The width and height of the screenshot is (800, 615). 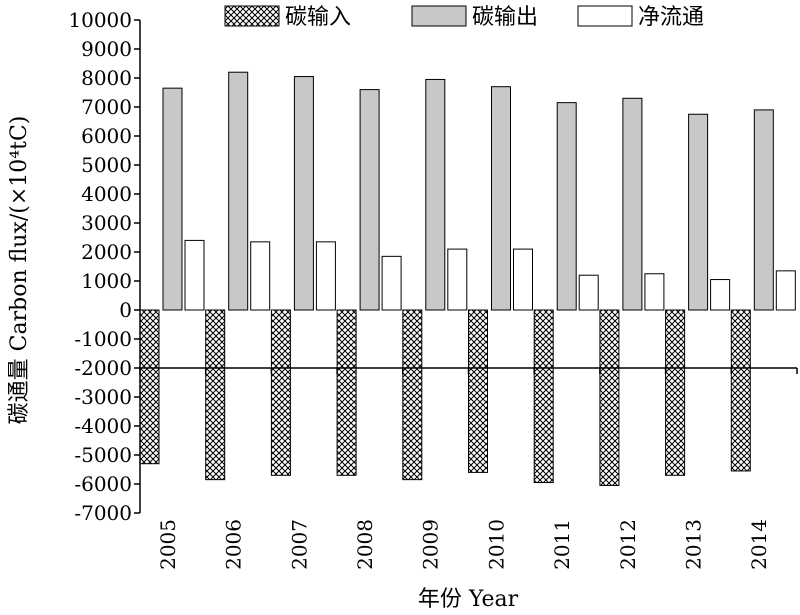 What do you see at coordinates (106, 223) in the screenshot?
I see `y-tick-label: 3000` at bounding box center [106, 223].